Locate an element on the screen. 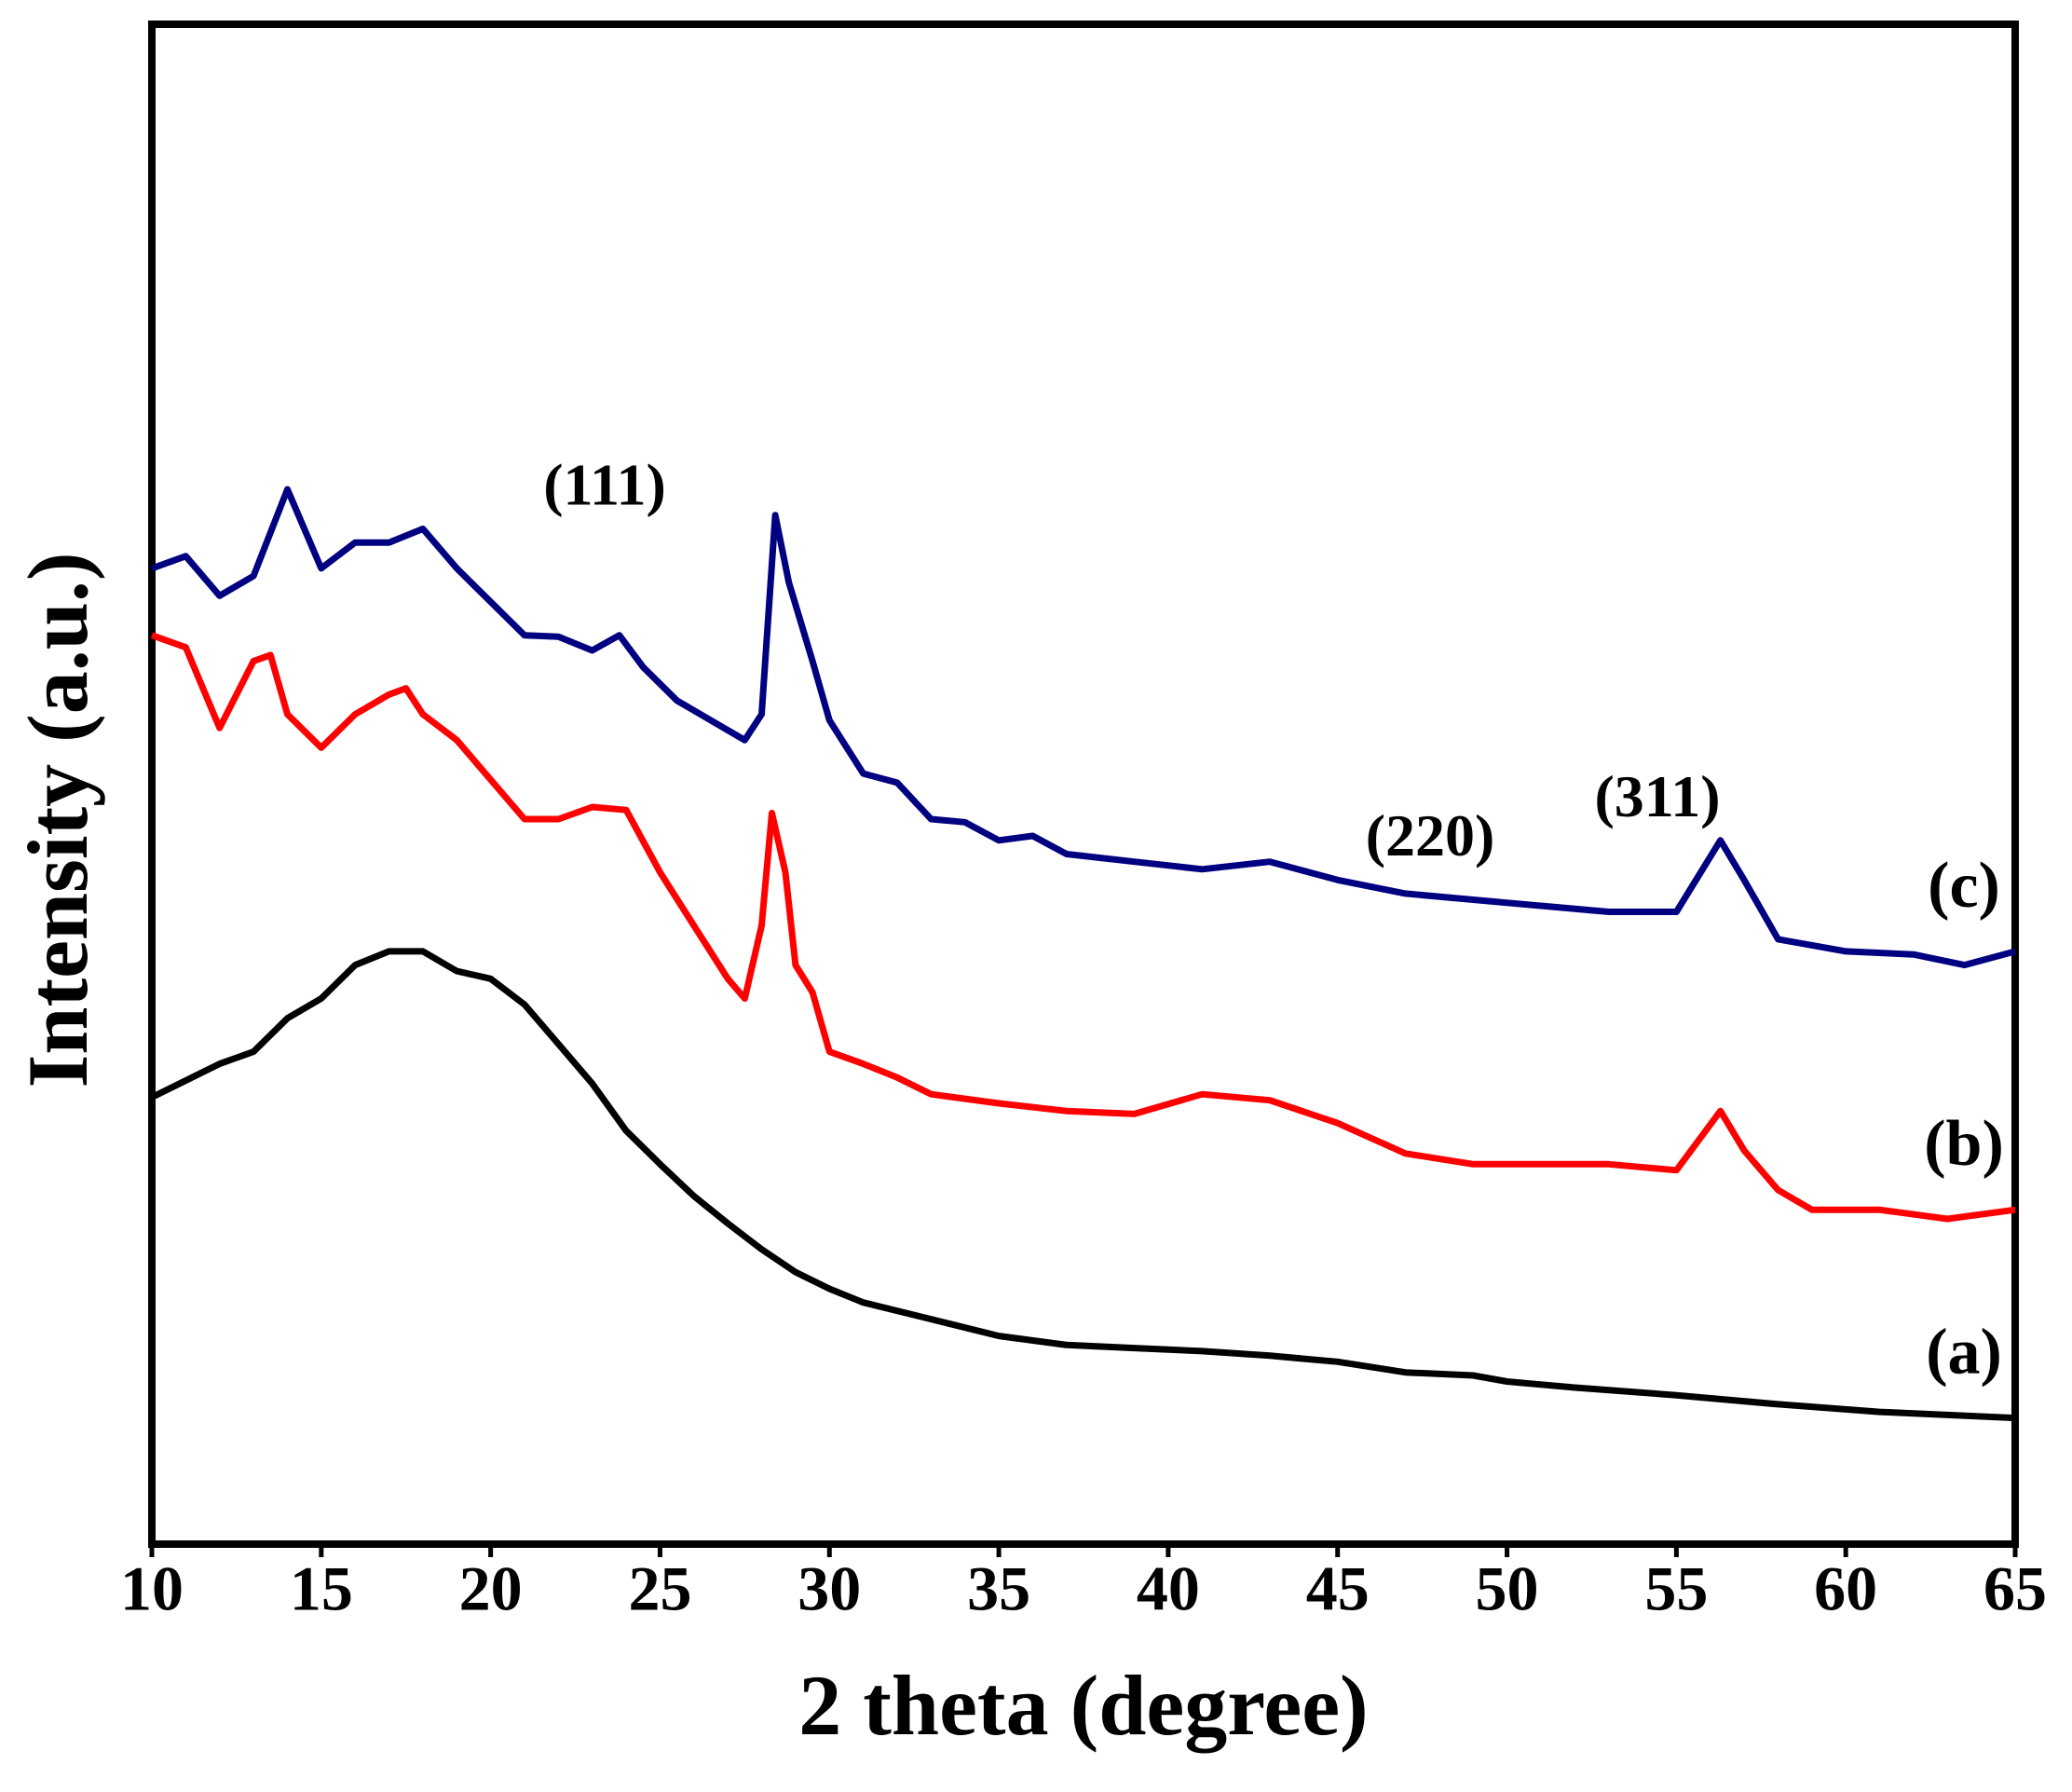 The image size is (2072, 1792). x-tick-label: 45 is located at coordinates (1338, 1588).